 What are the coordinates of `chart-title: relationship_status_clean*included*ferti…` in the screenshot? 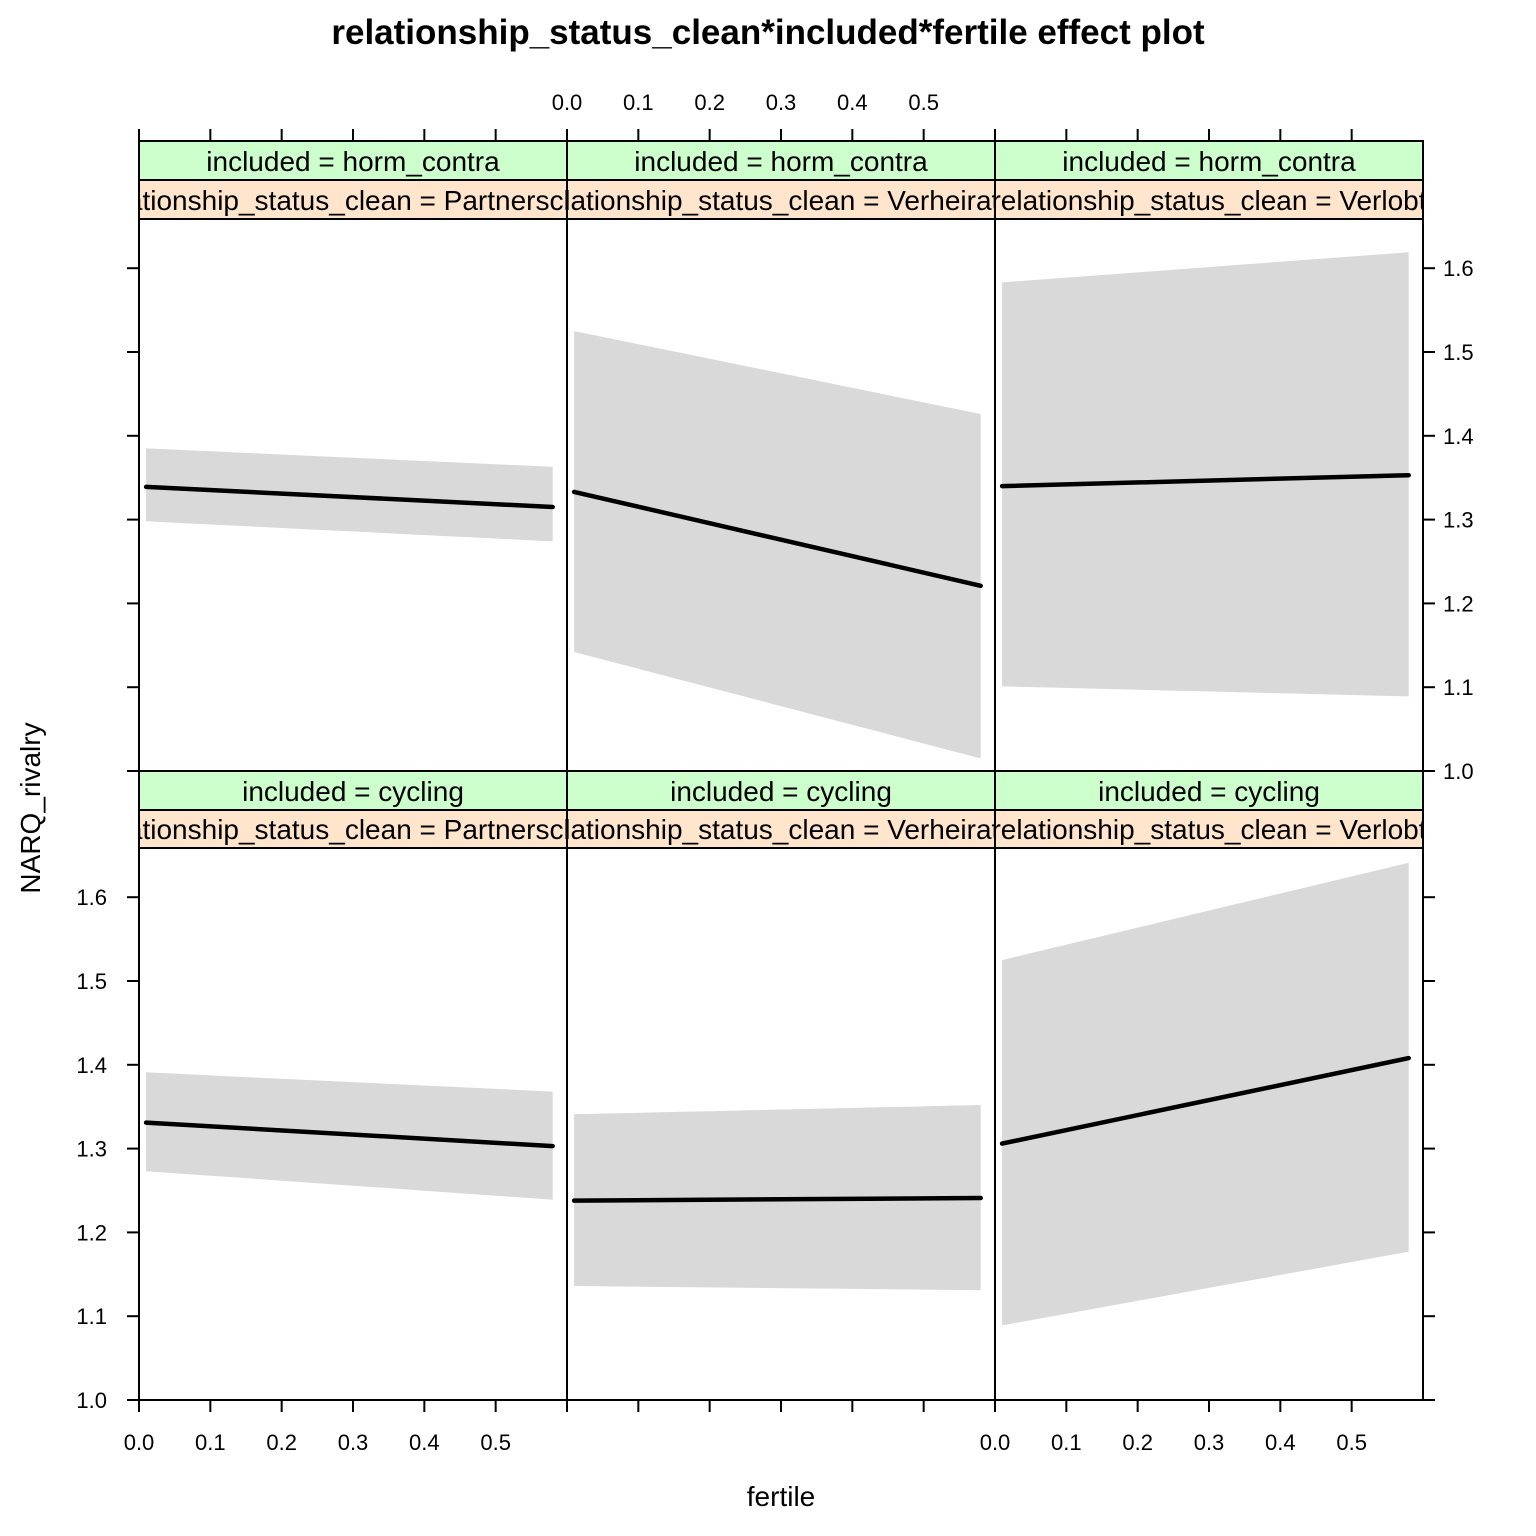 It's located at (768, 32).